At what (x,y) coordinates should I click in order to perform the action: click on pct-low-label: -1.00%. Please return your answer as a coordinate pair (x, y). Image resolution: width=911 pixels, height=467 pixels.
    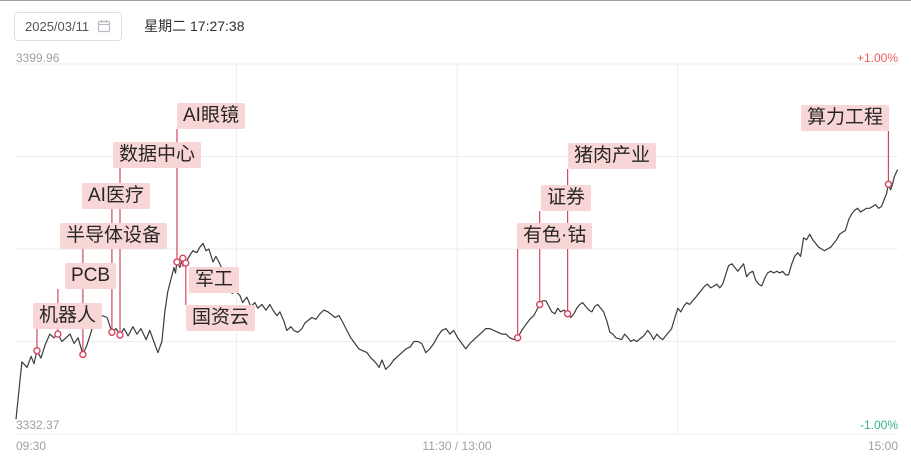
    Looking at the image, I should click on (878, 425).